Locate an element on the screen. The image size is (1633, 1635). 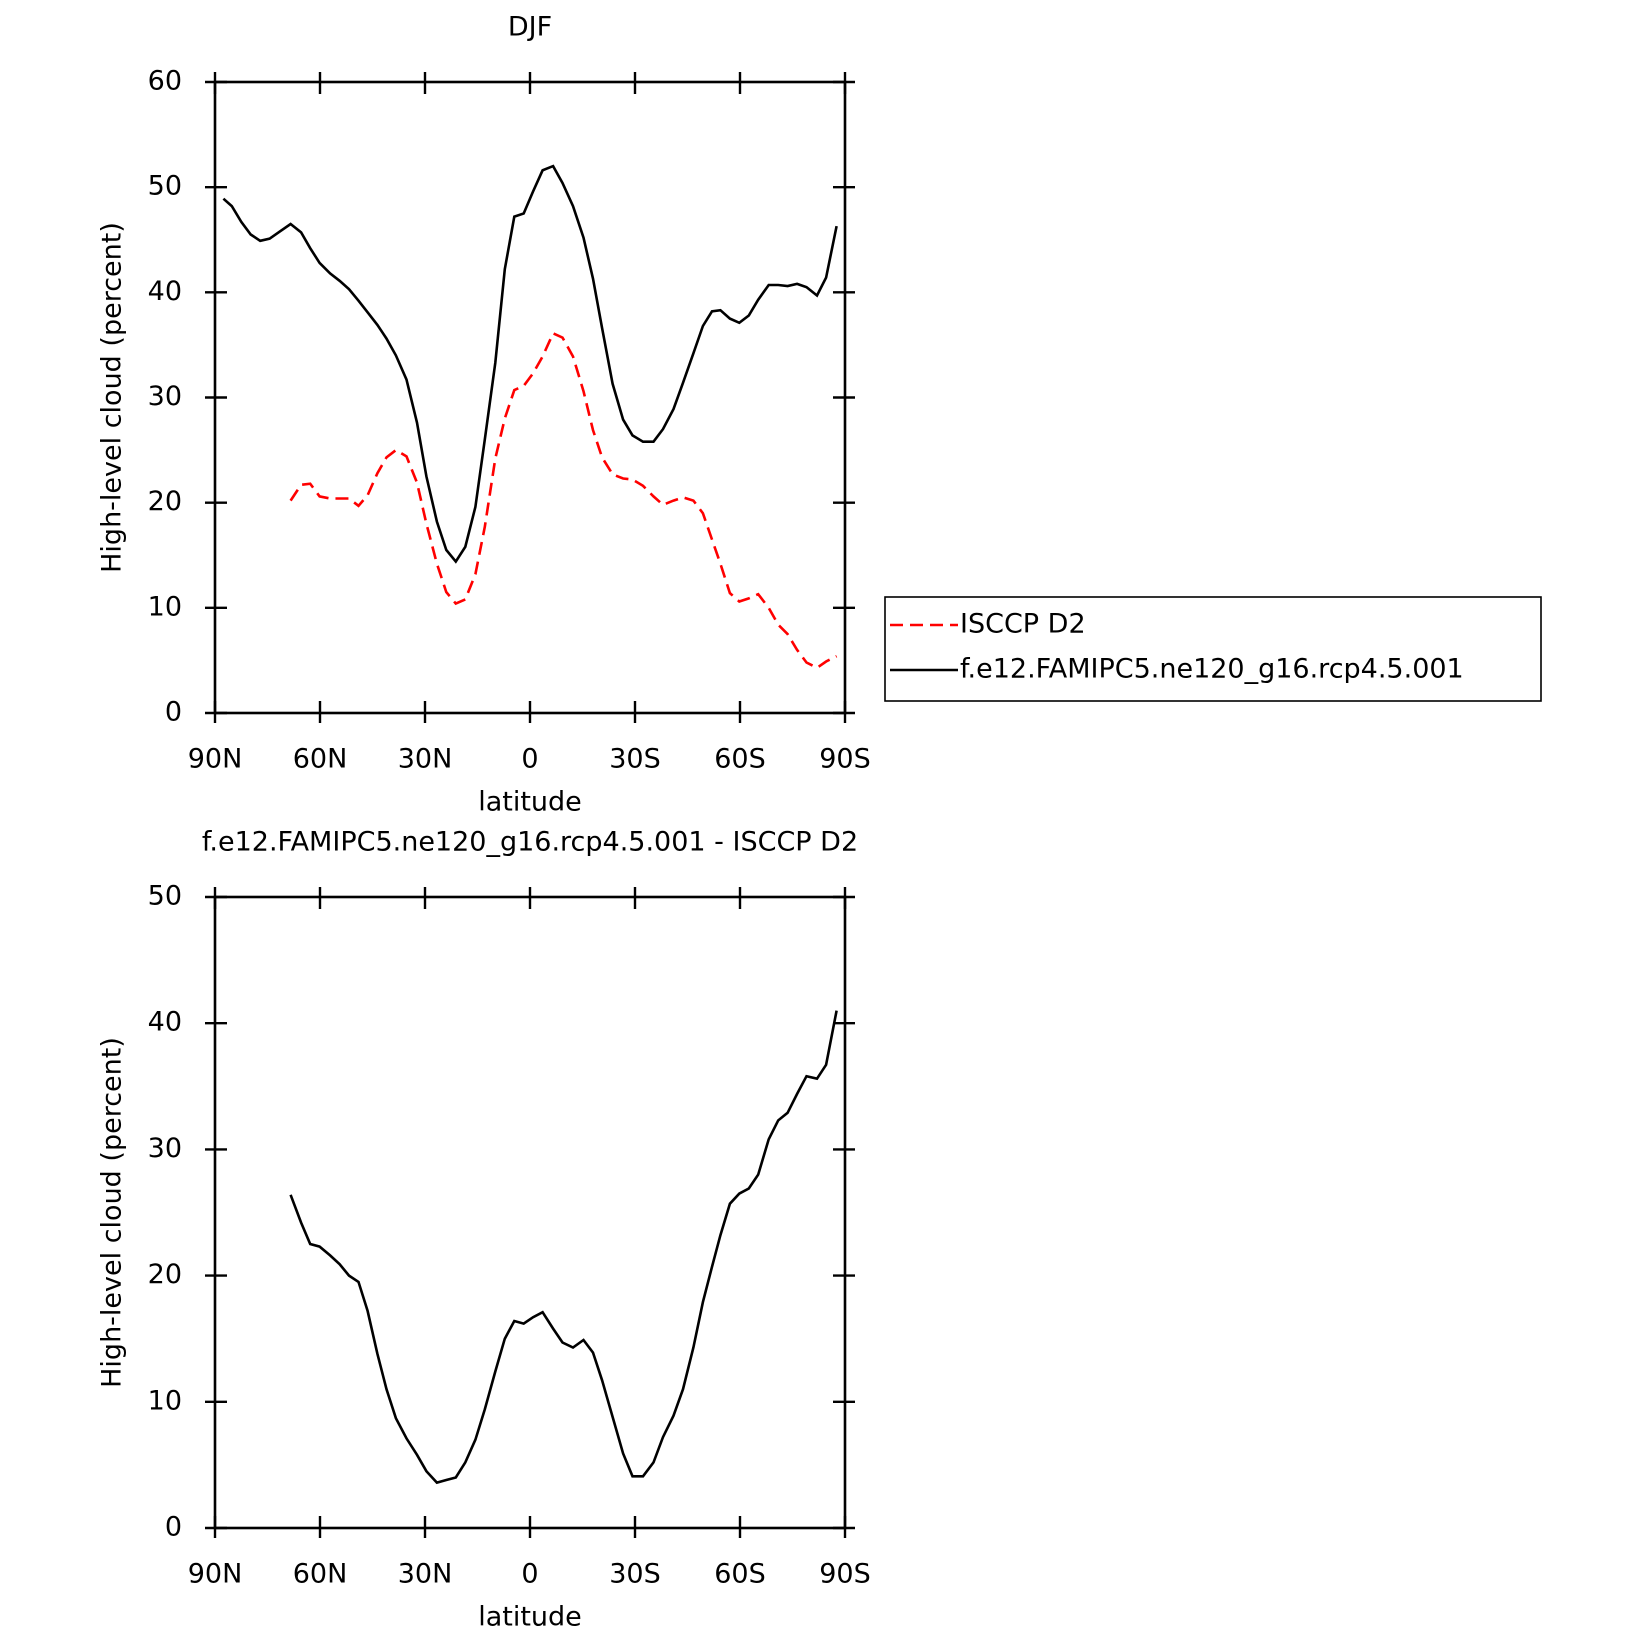
legend-label: ISCCP D2 is located at coordinates (1023, 624).